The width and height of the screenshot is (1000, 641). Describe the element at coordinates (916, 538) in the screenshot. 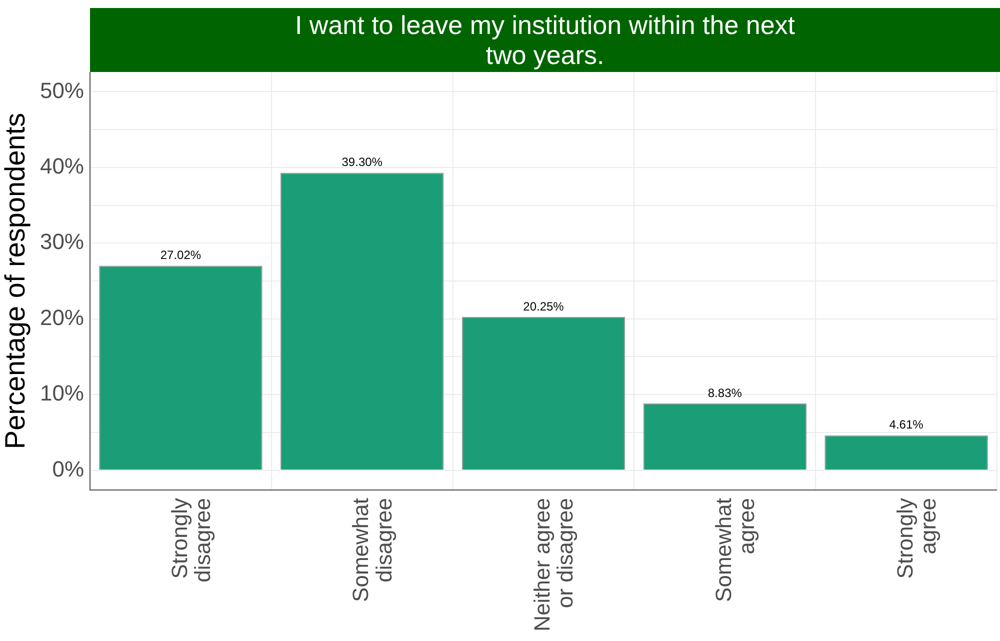

I see `x-tick-label: Strongly agree` at that location.